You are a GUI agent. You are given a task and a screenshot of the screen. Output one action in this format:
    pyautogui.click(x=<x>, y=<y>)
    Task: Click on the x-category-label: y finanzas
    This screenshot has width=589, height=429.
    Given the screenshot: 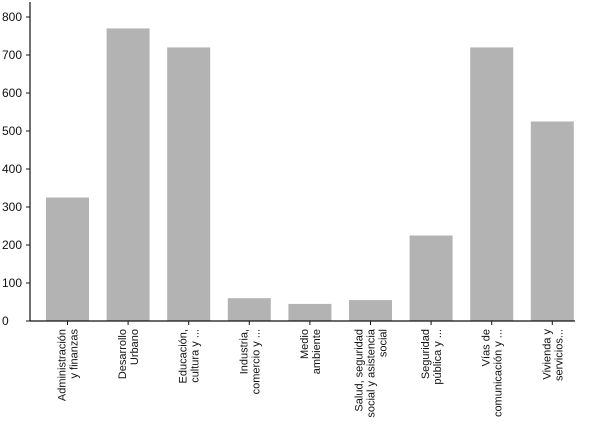 What is the action you would take?
    pyautogui.click(x=75, y=354)
    